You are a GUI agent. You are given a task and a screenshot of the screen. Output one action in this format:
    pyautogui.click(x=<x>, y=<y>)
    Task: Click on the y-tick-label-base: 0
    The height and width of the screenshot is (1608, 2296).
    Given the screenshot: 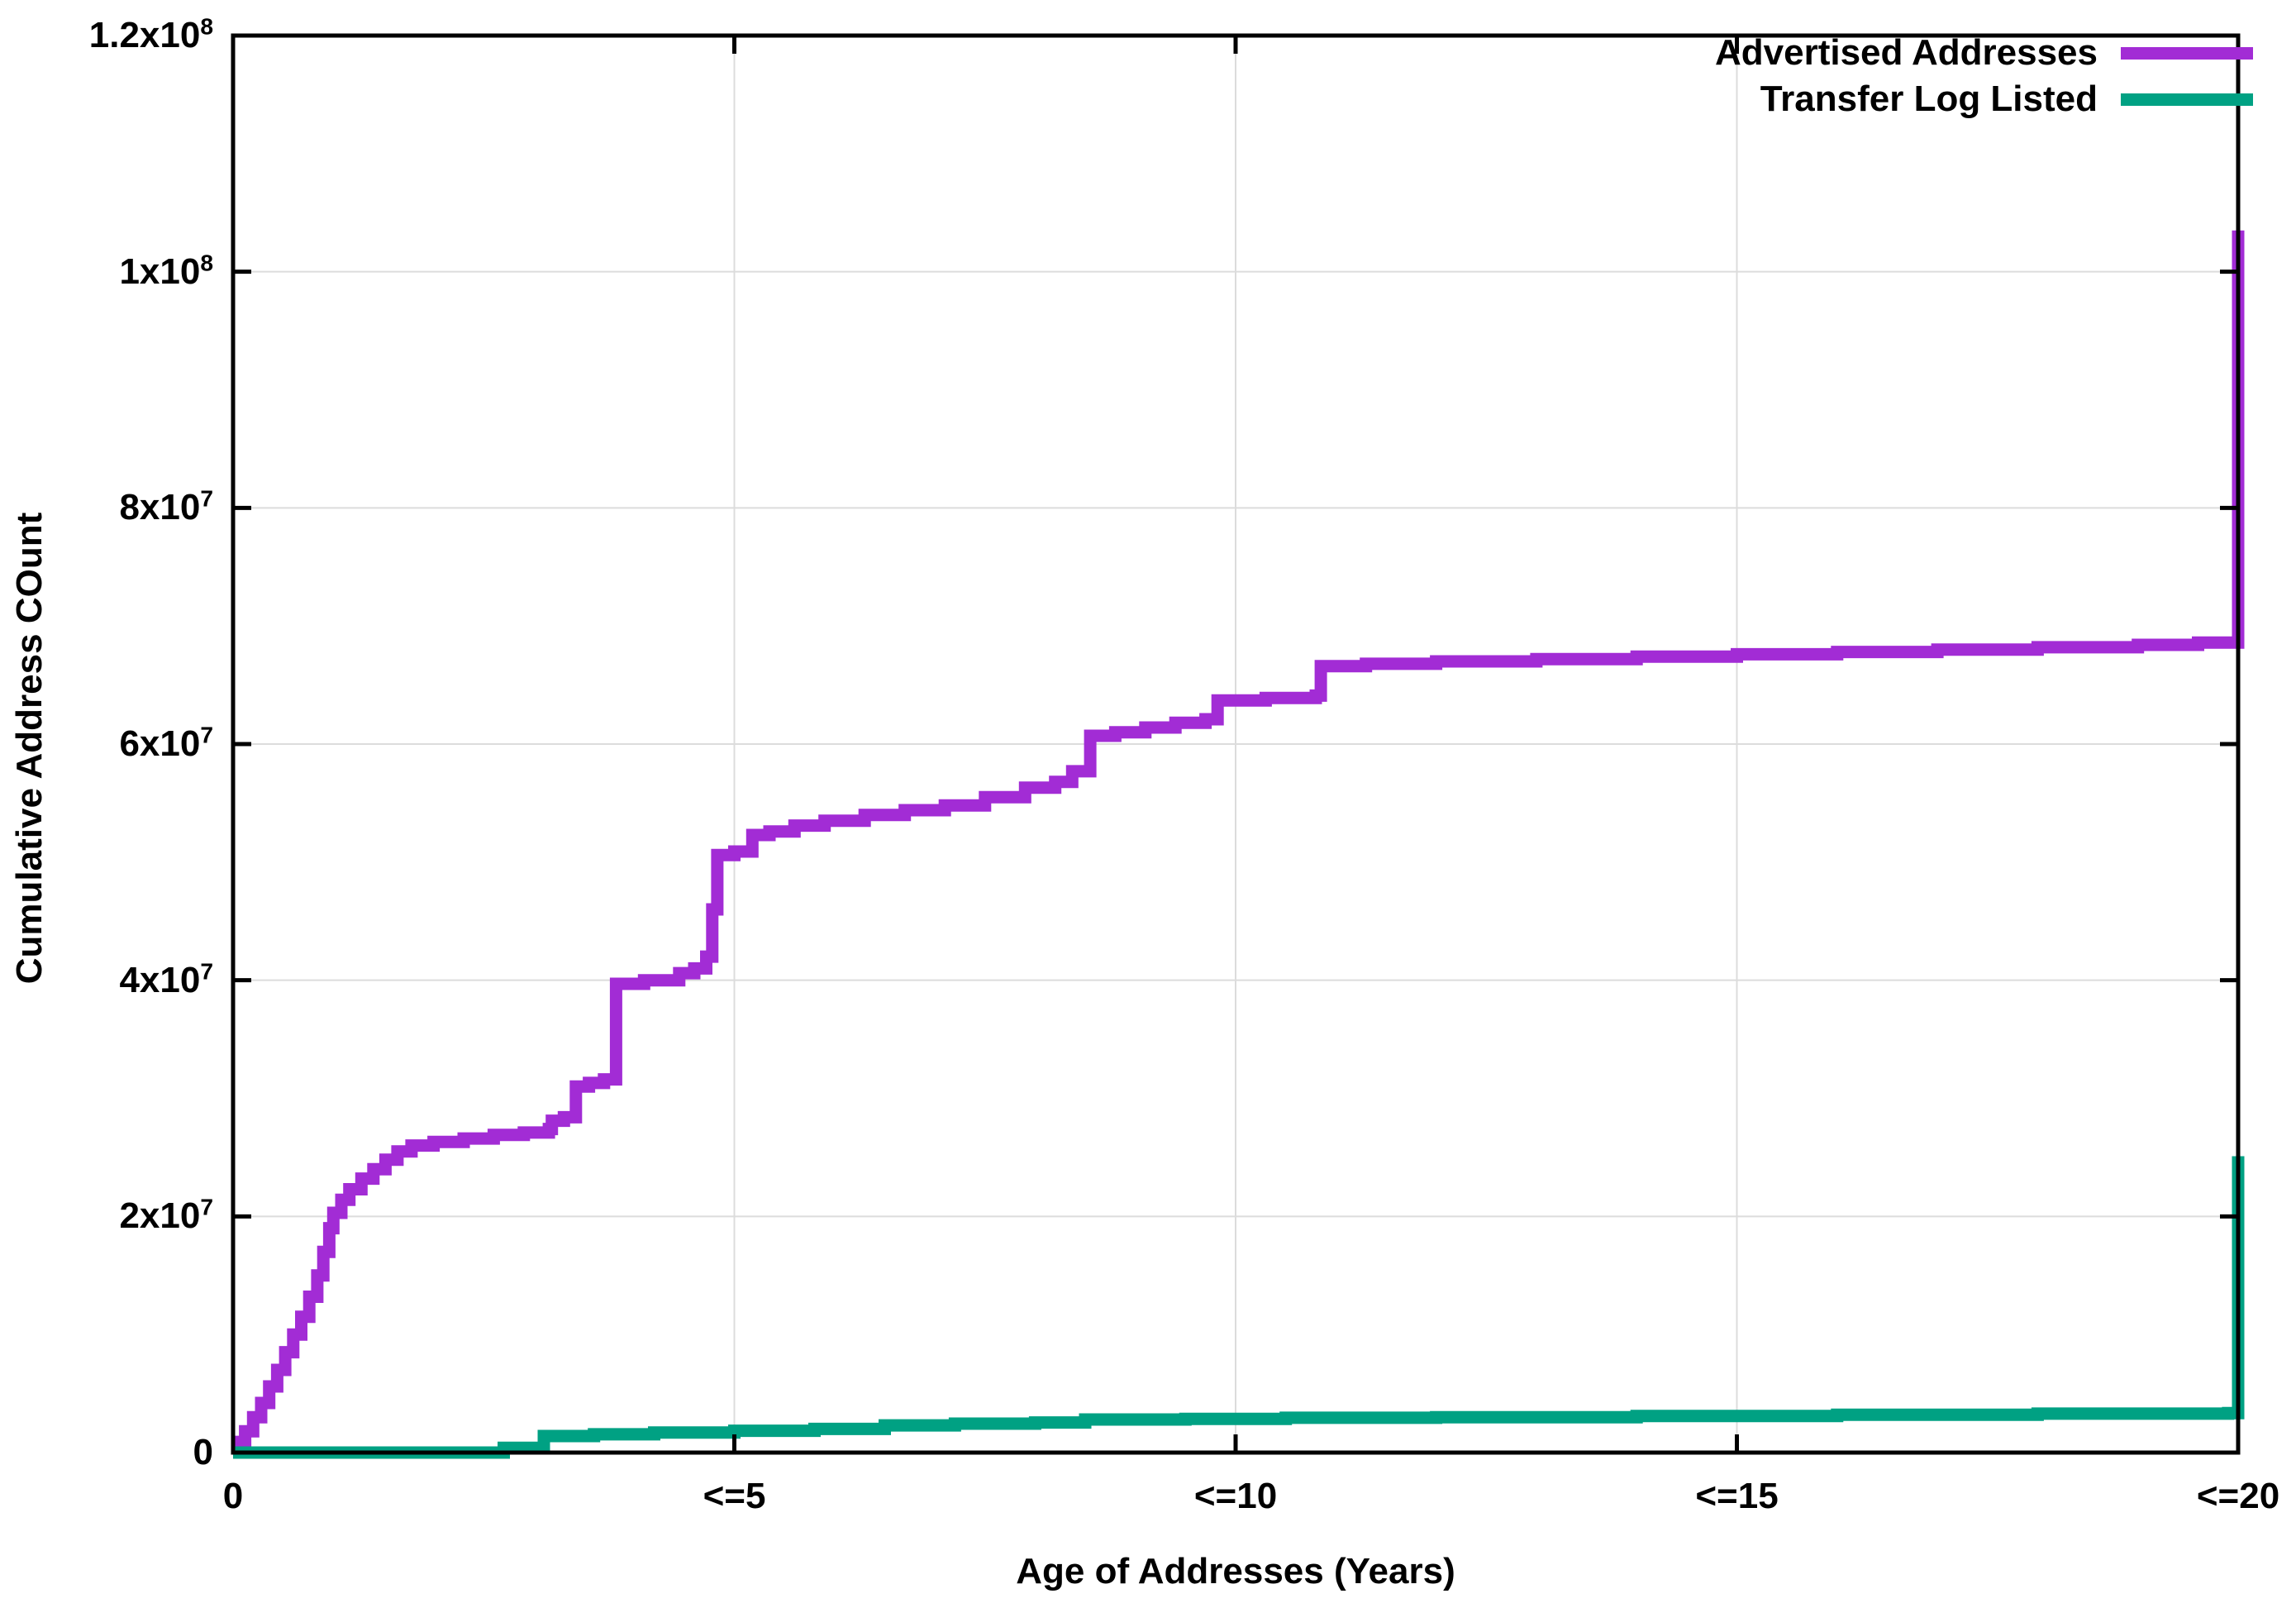 What is the action you would take?
    pyautogui.click(x=203, y=1452)
    